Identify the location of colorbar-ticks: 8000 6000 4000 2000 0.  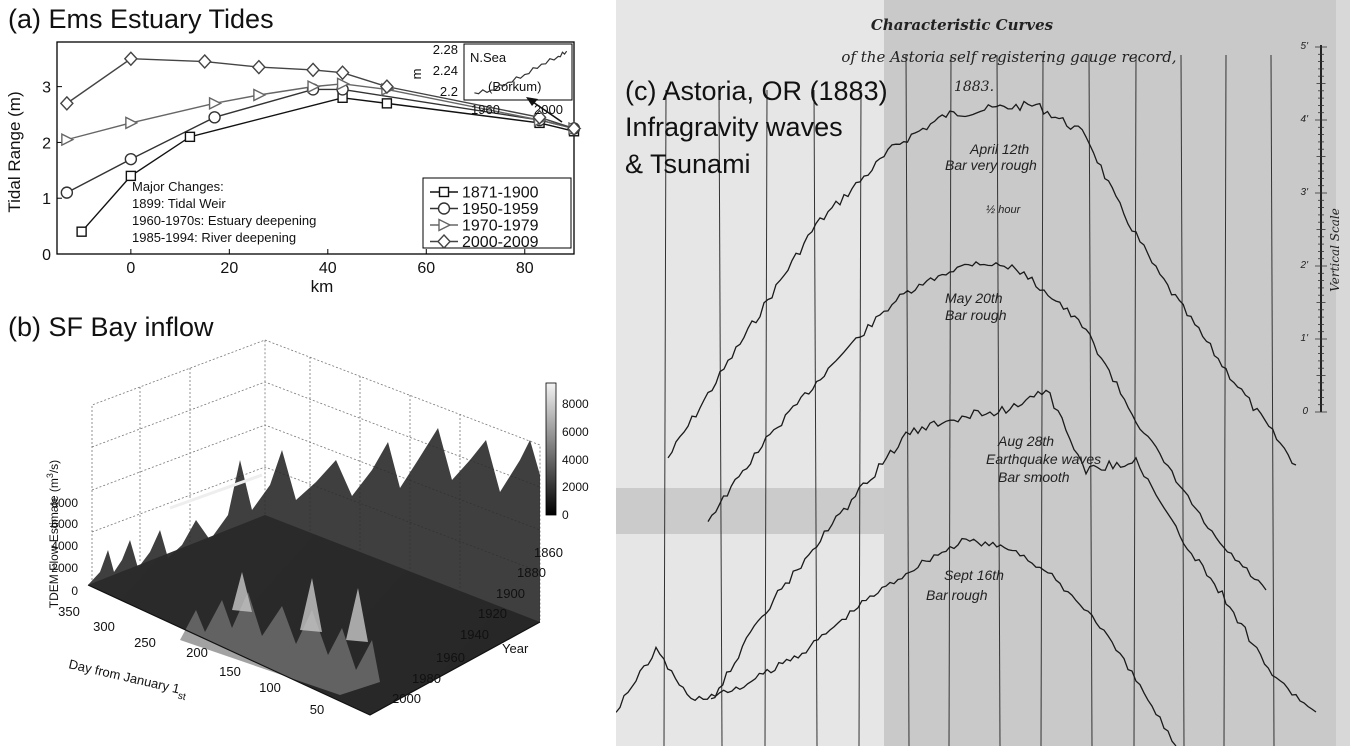
(575, 459).